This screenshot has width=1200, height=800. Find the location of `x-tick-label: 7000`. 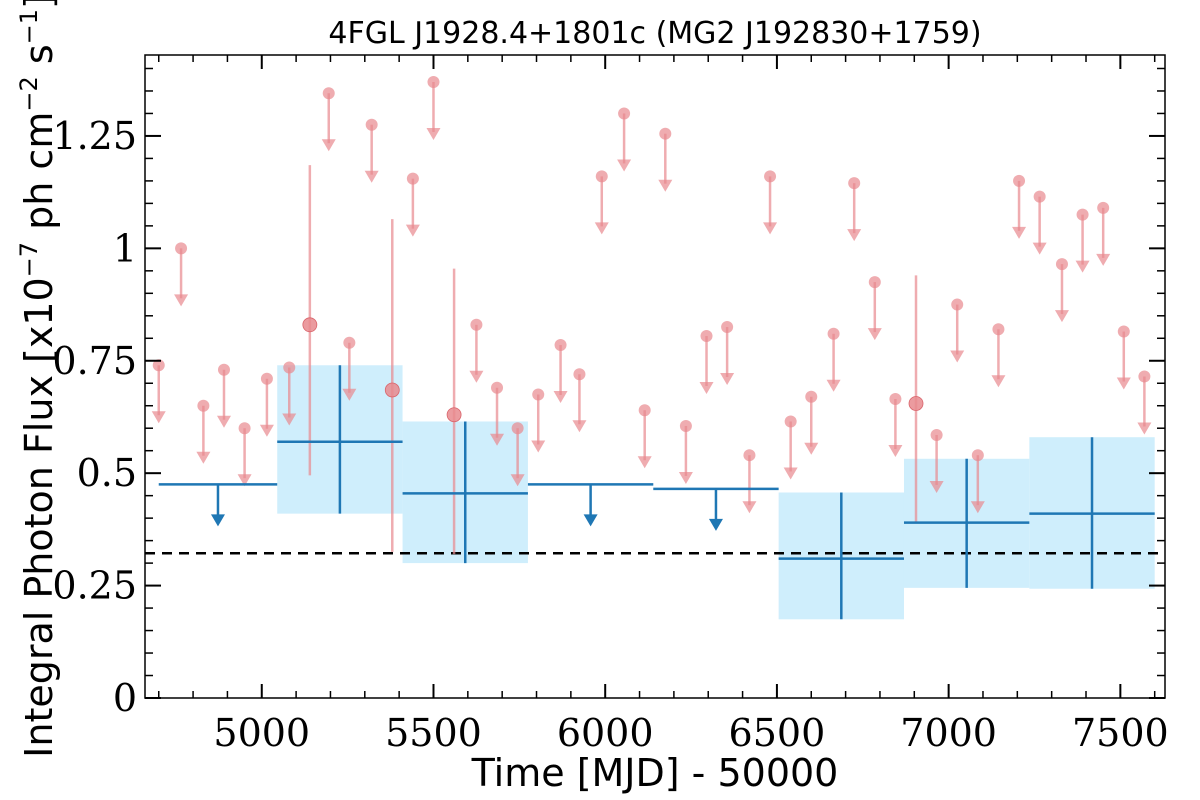

x-tick-label: 7000 is located at coordinates (948, 733).